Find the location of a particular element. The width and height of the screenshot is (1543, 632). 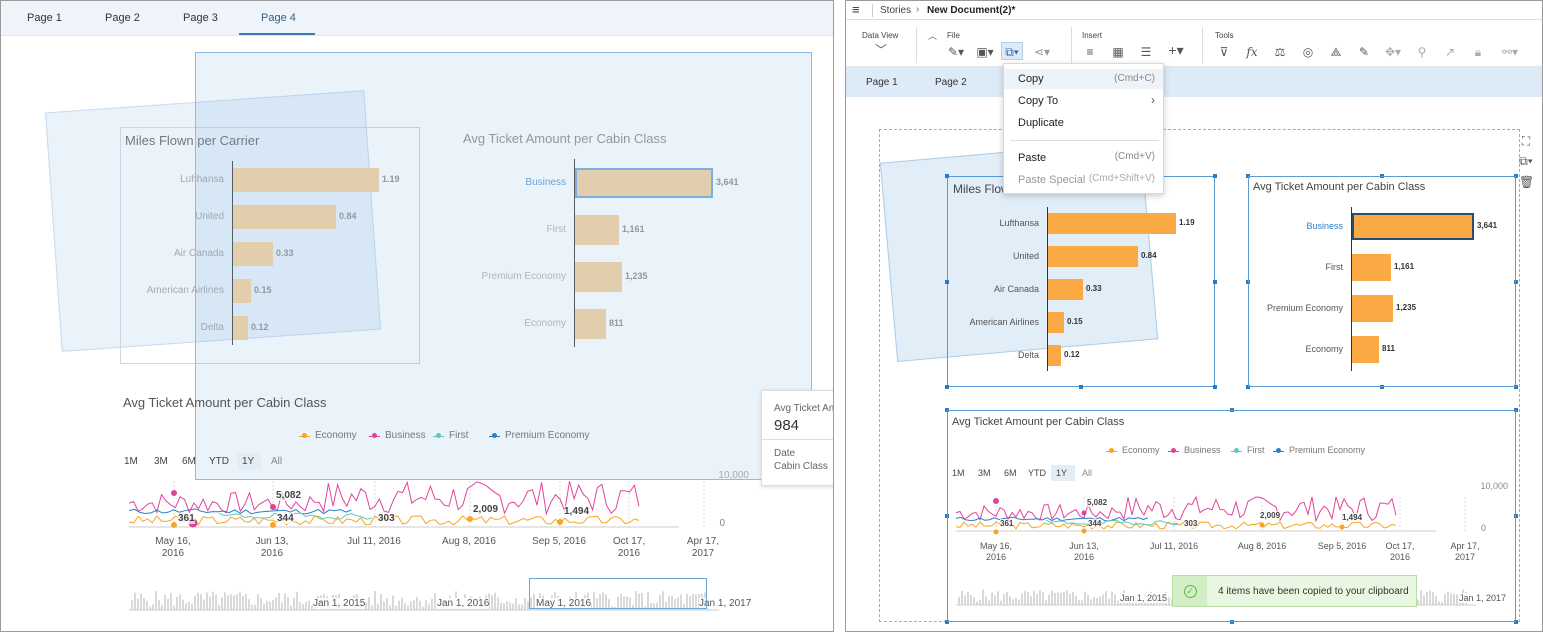

hierarchy-icon: ⟁ is located at coordinates (1336, 52).